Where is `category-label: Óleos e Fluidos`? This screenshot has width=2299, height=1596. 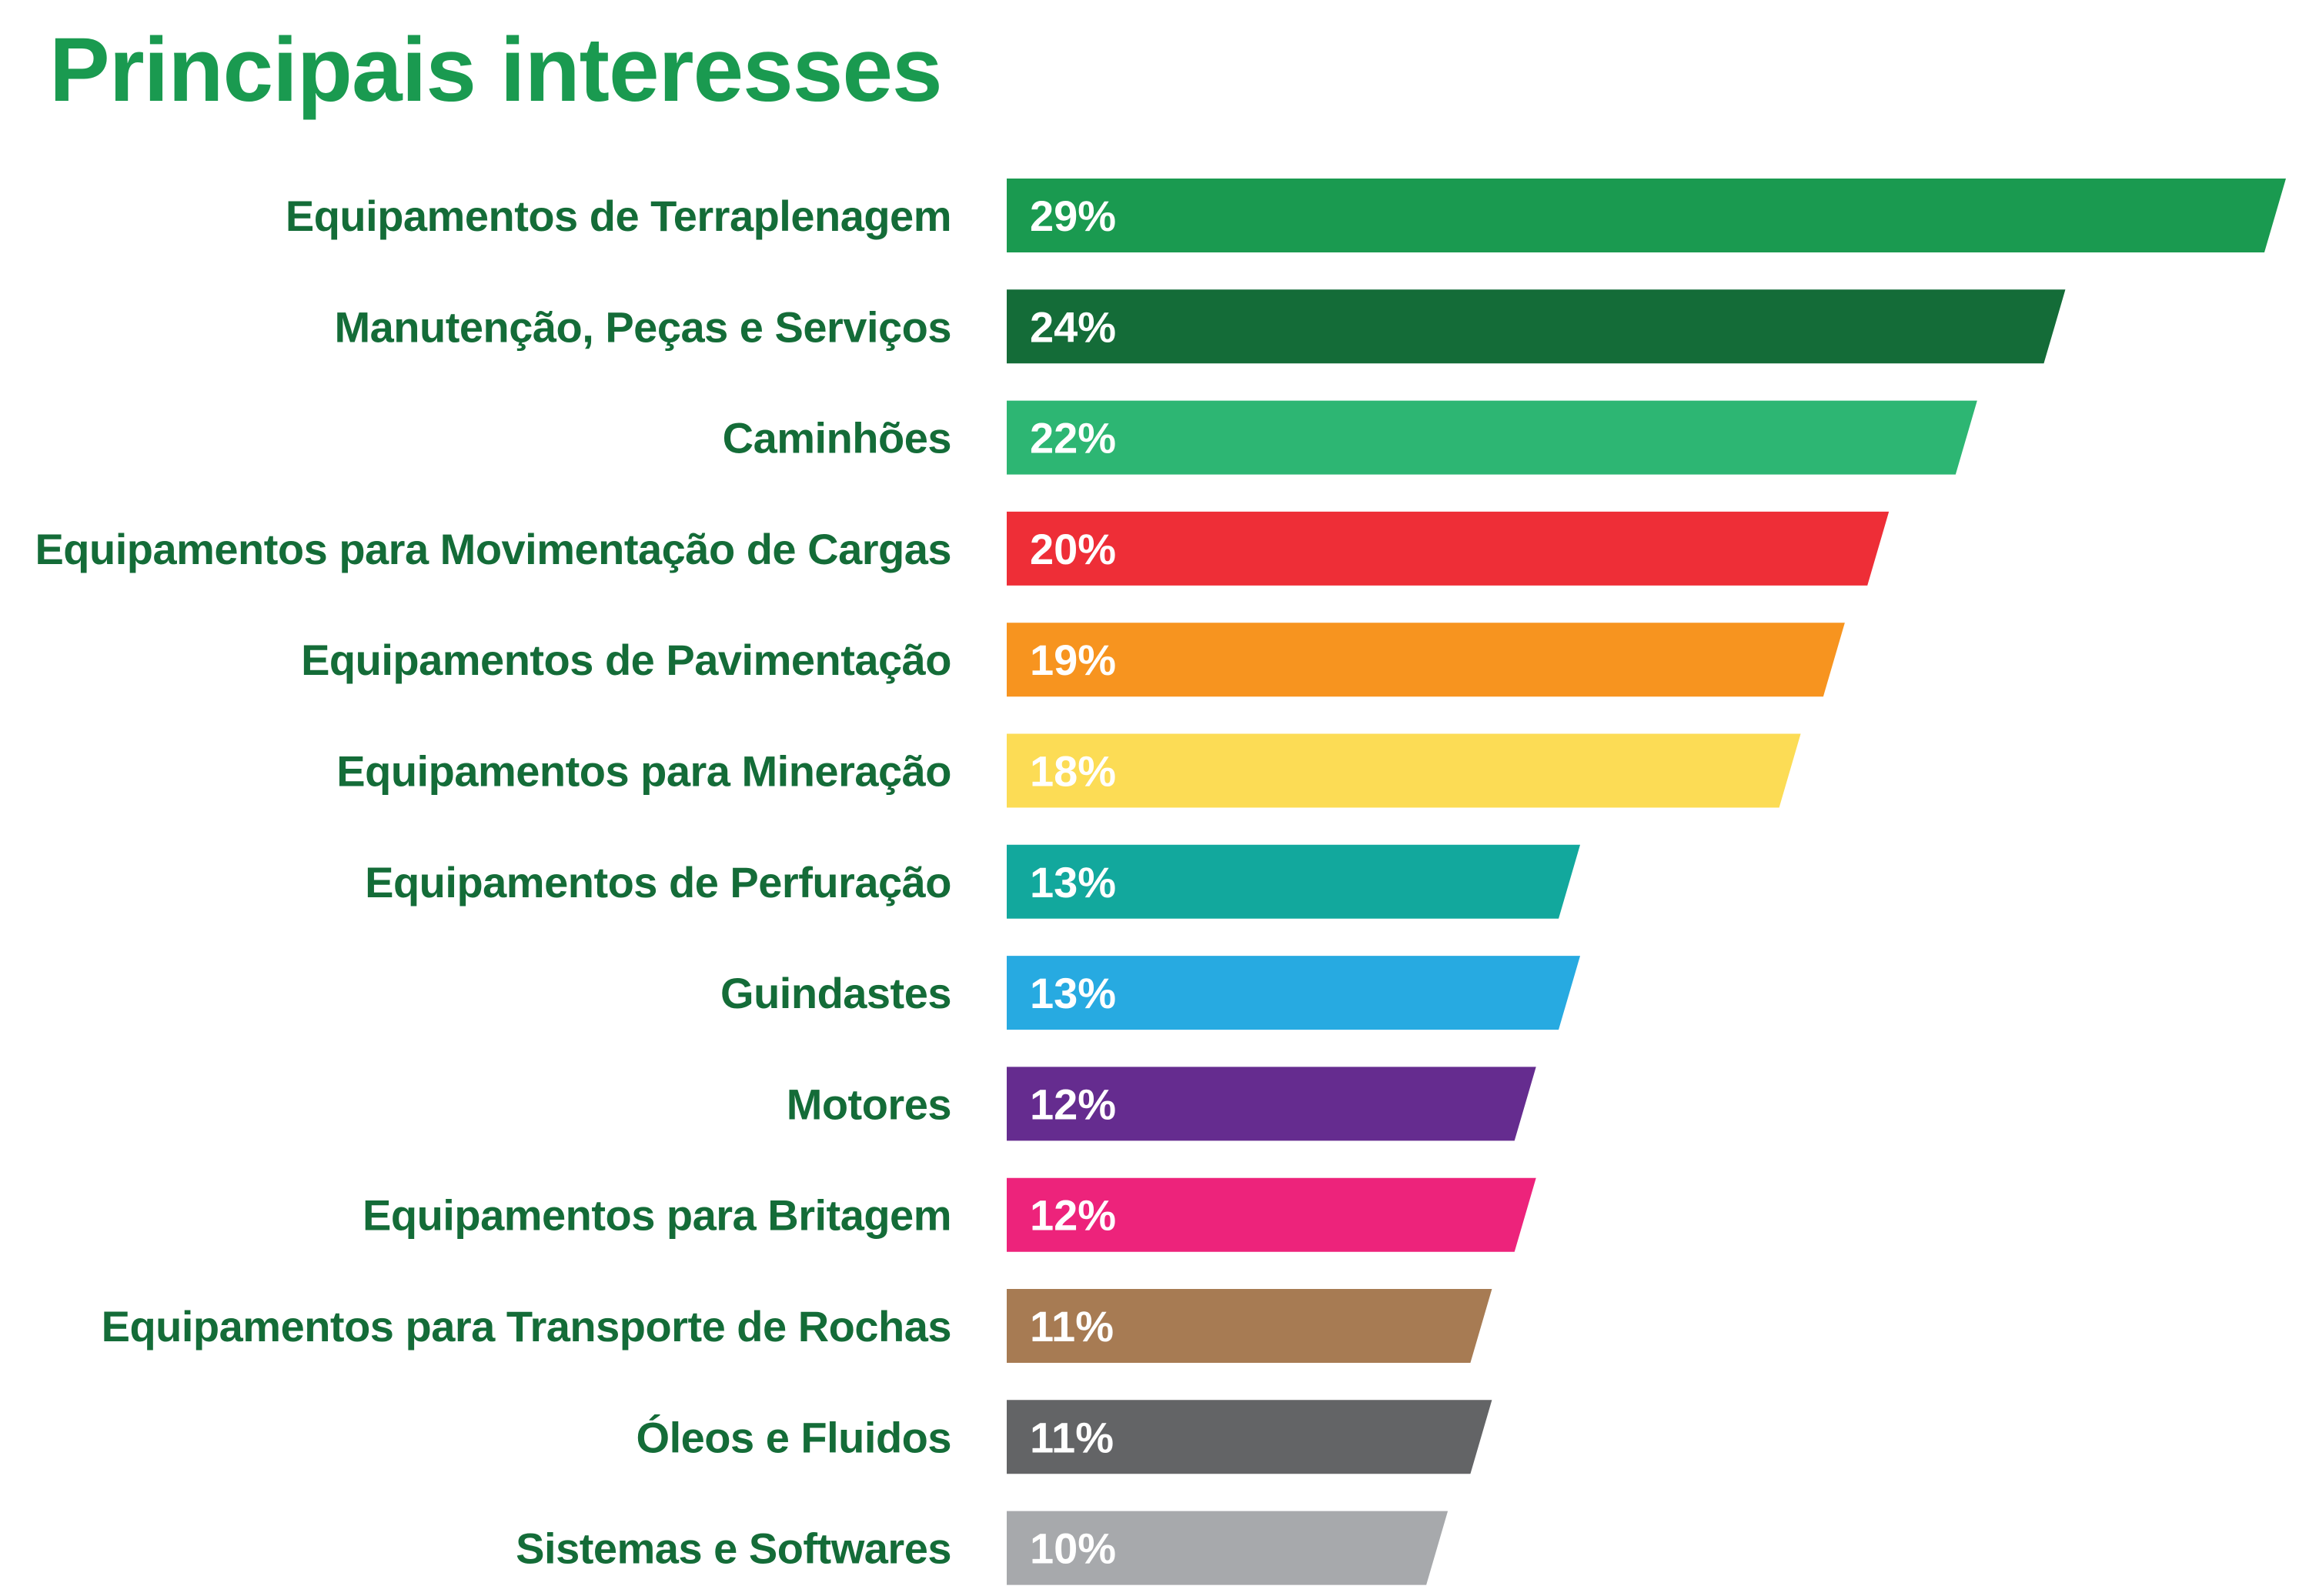
category-label: Óleos e Fluidos is located at coordinates (794, 1437).